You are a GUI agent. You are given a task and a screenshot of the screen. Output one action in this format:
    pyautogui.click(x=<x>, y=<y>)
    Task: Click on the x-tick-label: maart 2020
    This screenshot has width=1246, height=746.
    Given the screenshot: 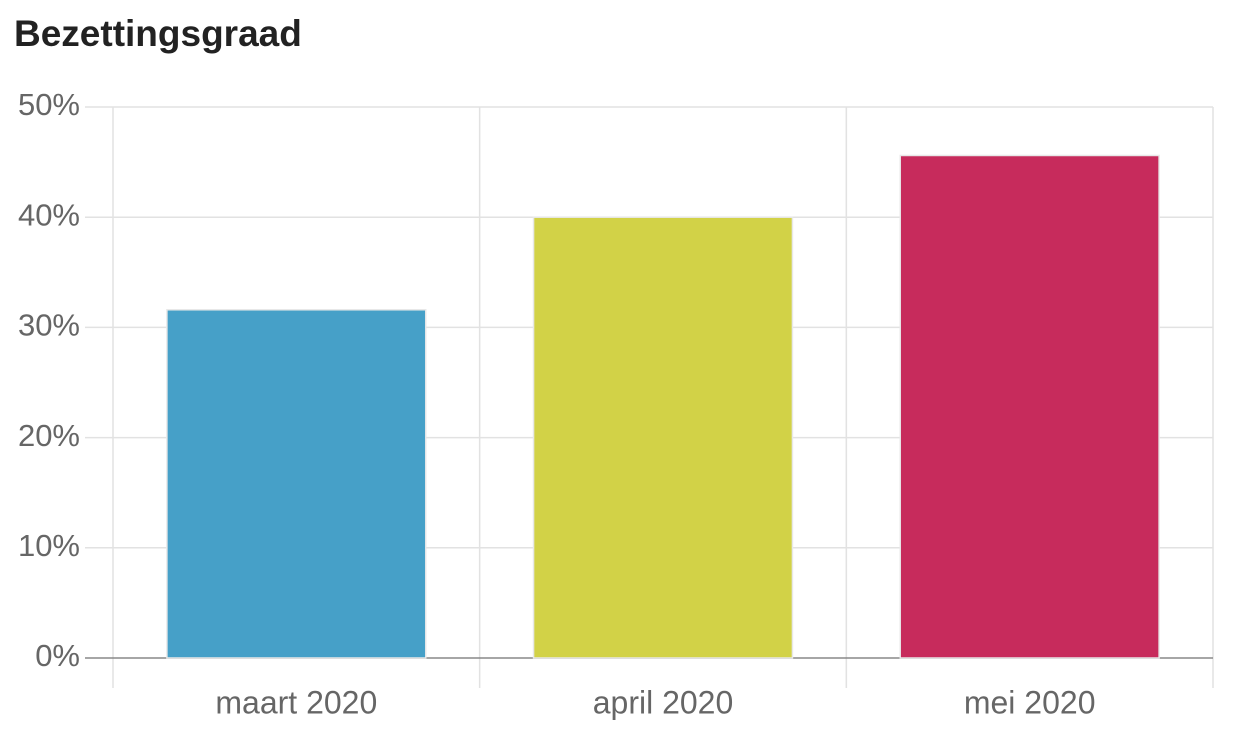 What is the action you would take?
    pyautogui.click(x=296, y=702)
    